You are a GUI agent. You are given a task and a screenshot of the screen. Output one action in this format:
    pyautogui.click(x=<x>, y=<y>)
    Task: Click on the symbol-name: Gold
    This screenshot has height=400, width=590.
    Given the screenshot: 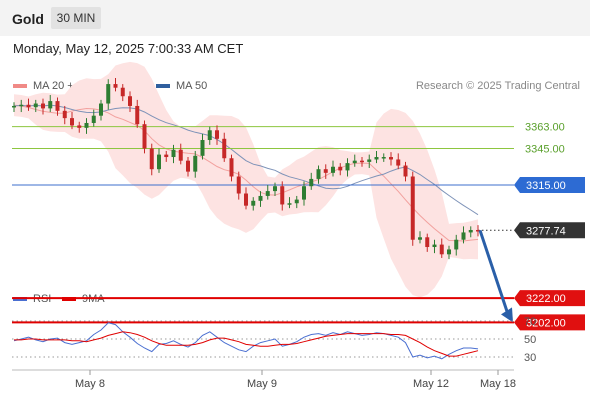 What is the action you would take?
    pyautogui.click(x=28, y=19)
    